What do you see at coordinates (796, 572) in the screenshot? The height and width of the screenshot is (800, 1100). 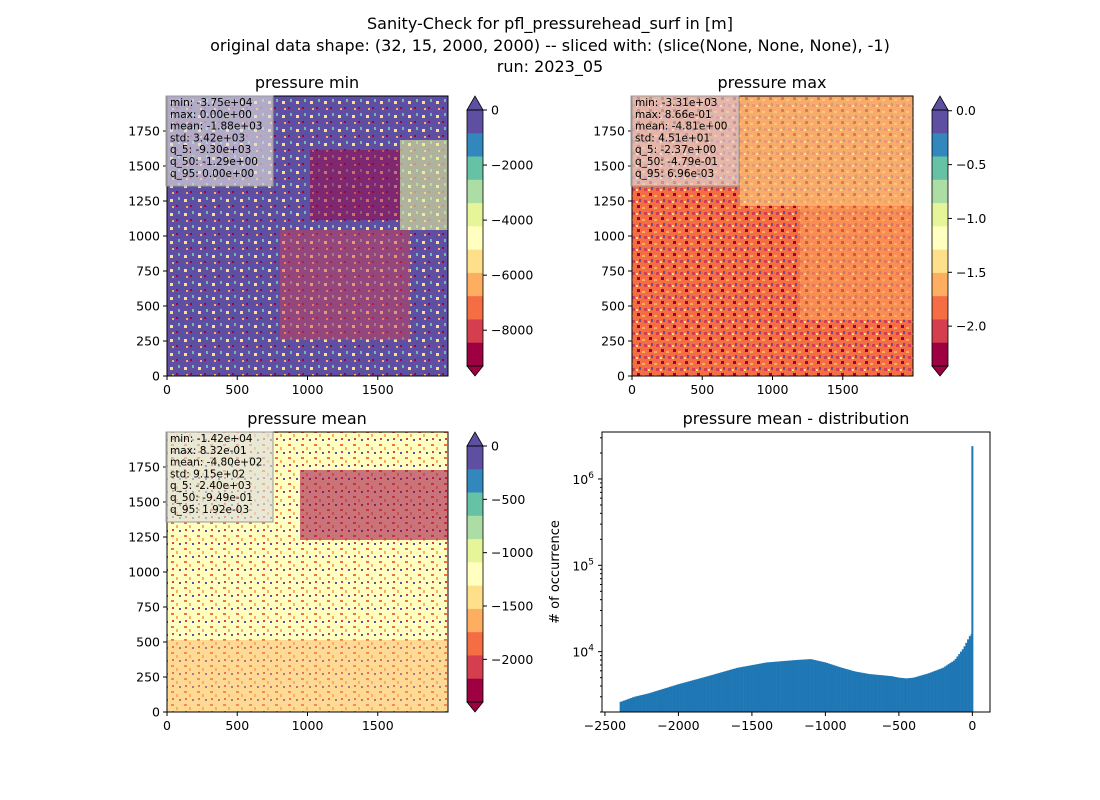 I see `axes-frame` at bounding box center [796, 572].